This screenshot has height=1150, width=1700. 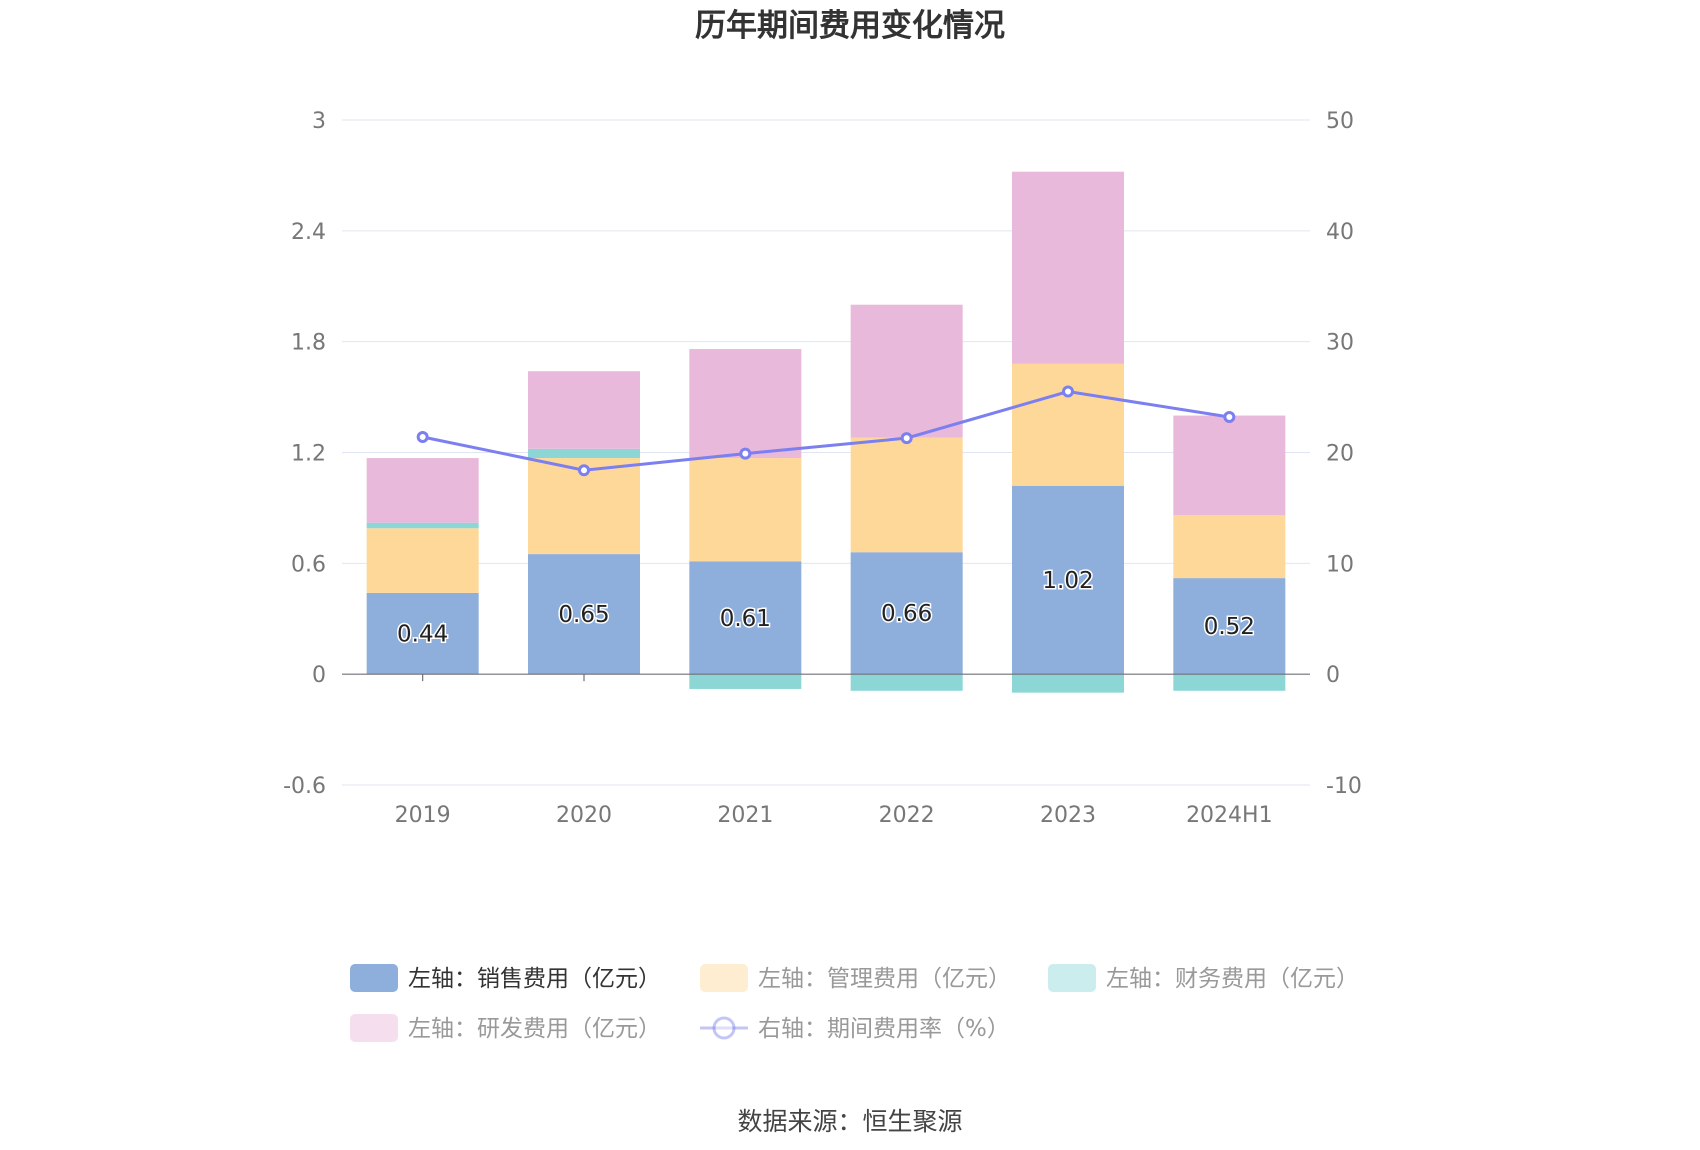 What do you see at coordinates (534, 1029) in the screenshot?
I see `legend-label: 左轴：研发费用（亿元）` at bounding box center [534, 1029].